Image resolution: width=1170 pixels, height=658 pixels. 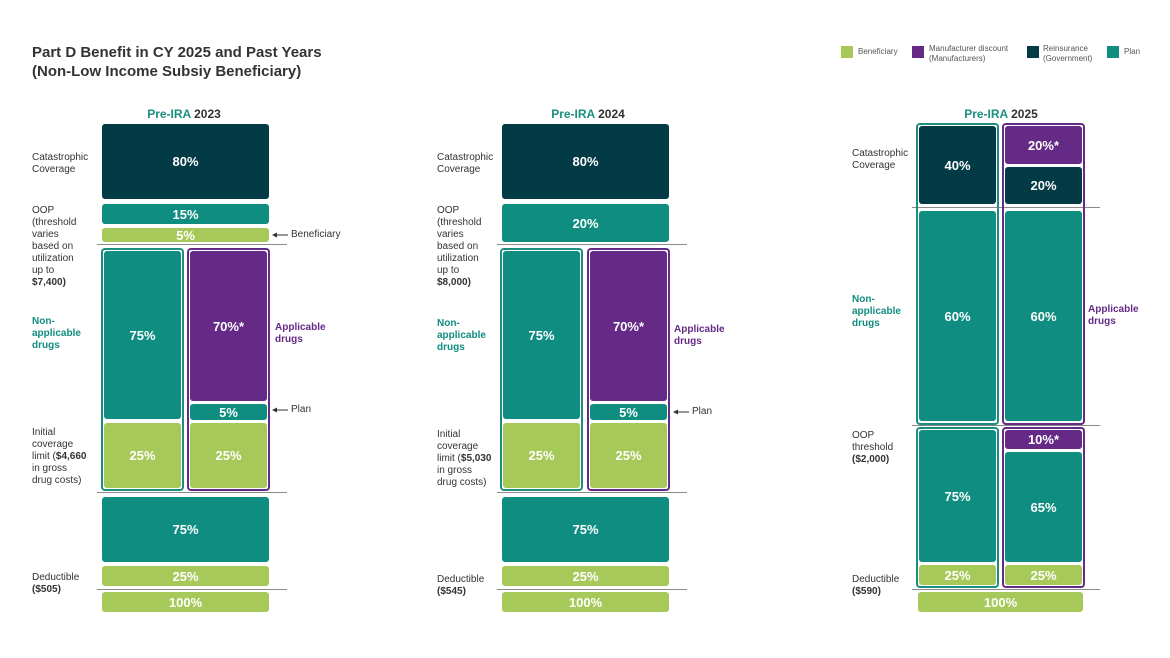 What do you see at coordinates (541, 335) in the screenshot?
I see `panel-2024-nonapp-plan: 75%` at bounding box center [541, 335].